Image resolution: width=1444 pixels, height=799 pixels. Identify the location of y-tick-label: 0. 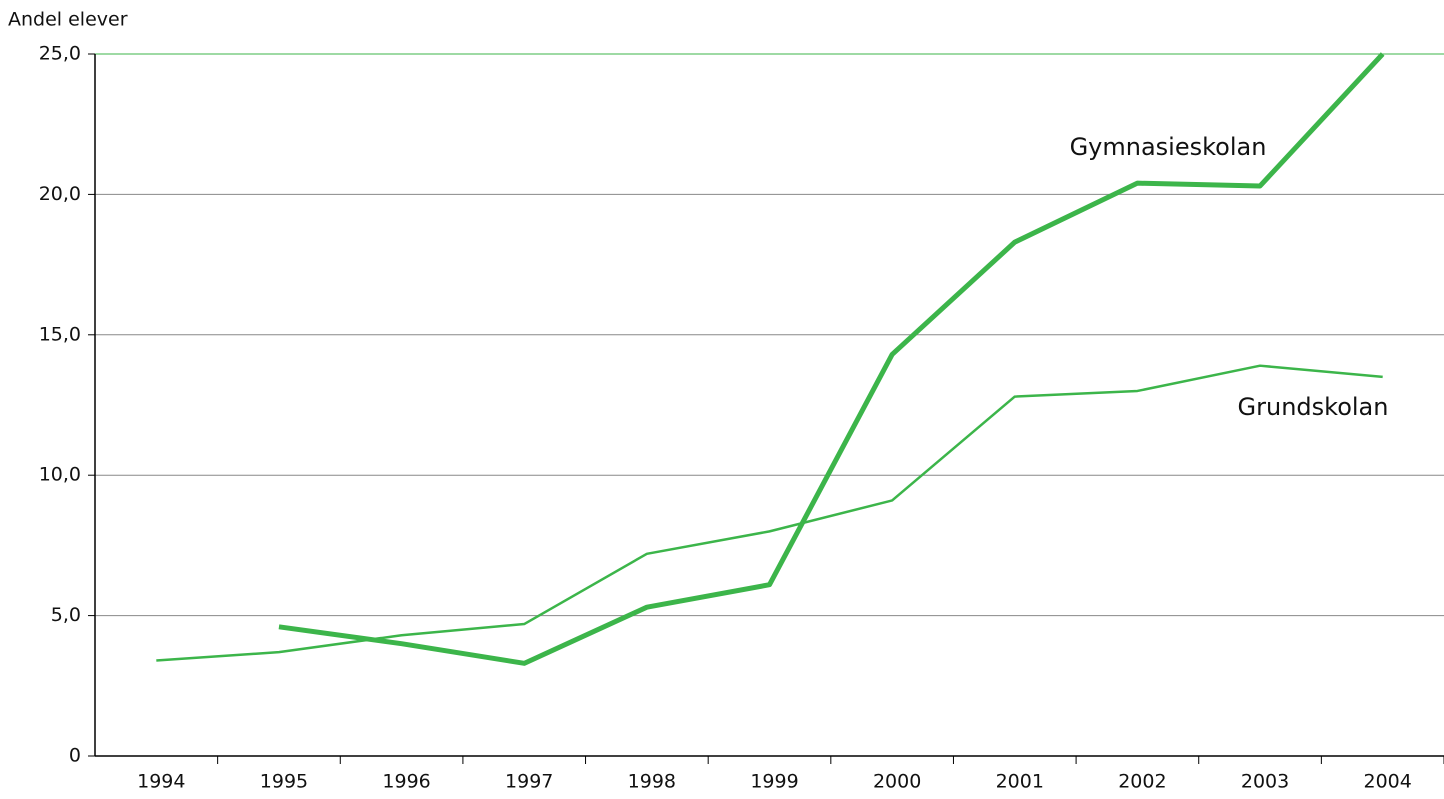
(75, 756).